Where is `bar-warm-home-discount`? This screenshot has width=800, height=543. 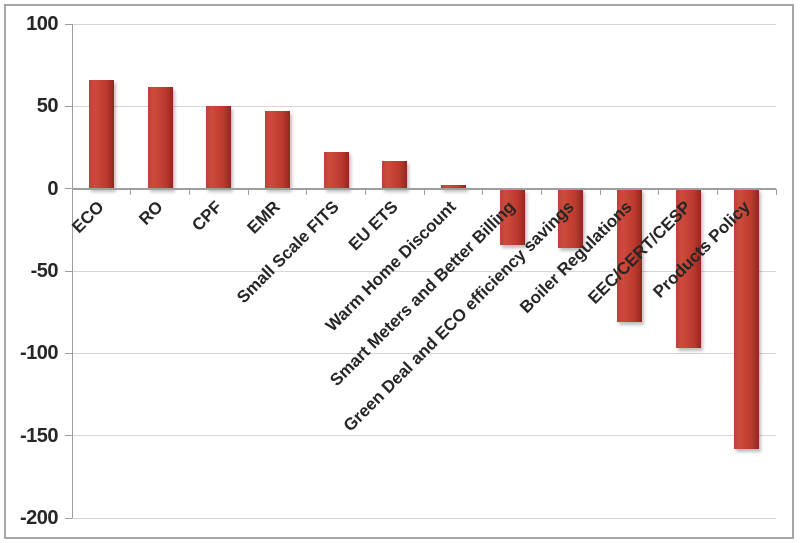 bar-warm-home-discount is located at coordinates (453, 187).